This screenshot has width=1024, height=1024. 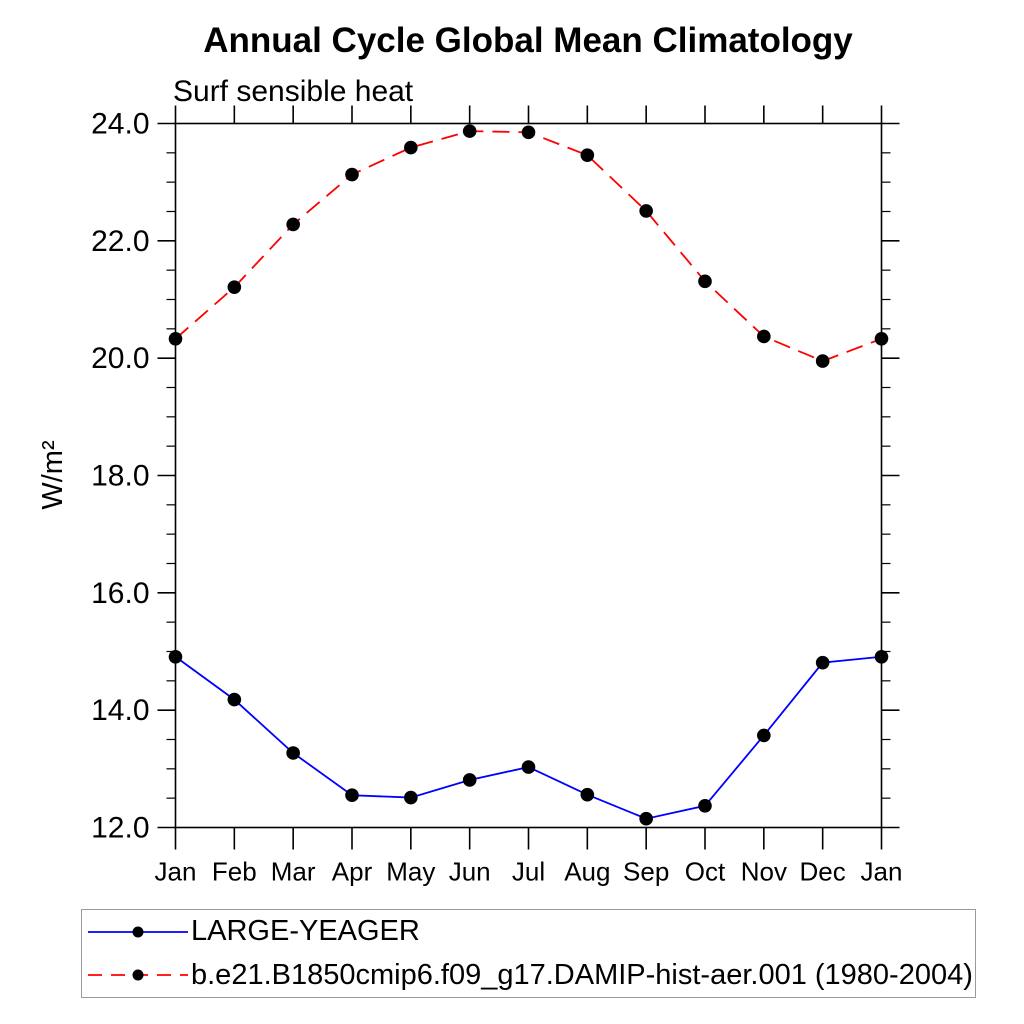 What do you see at coordinates (293, 91) in the screenshot?
I see `chart-subtitle: Surf sensible heat` at bounding box center [293, 91].